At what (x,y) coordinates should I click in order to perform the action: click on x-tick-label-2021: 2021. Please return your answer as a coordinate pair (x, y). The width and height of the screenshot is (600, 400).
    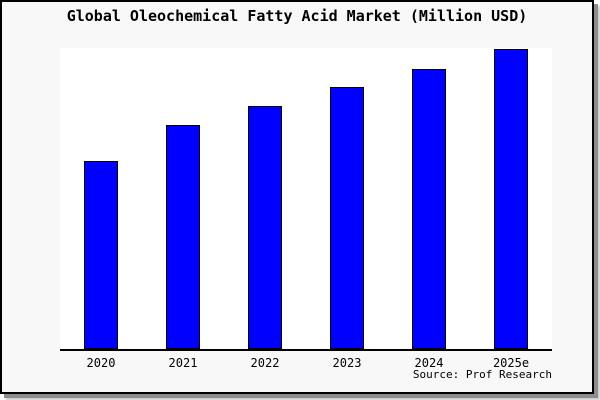
    Looking at the image, I should click on (183, 363).